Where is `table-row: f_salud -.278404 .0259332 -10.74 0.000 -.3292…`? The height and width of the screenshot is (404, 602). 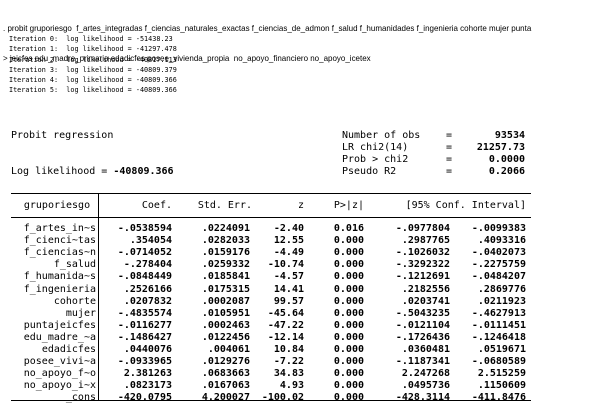
table-row: f_salud -.278404 .0259332 -10.74 0.000 -.3292… is located at coordinates (270, 265).